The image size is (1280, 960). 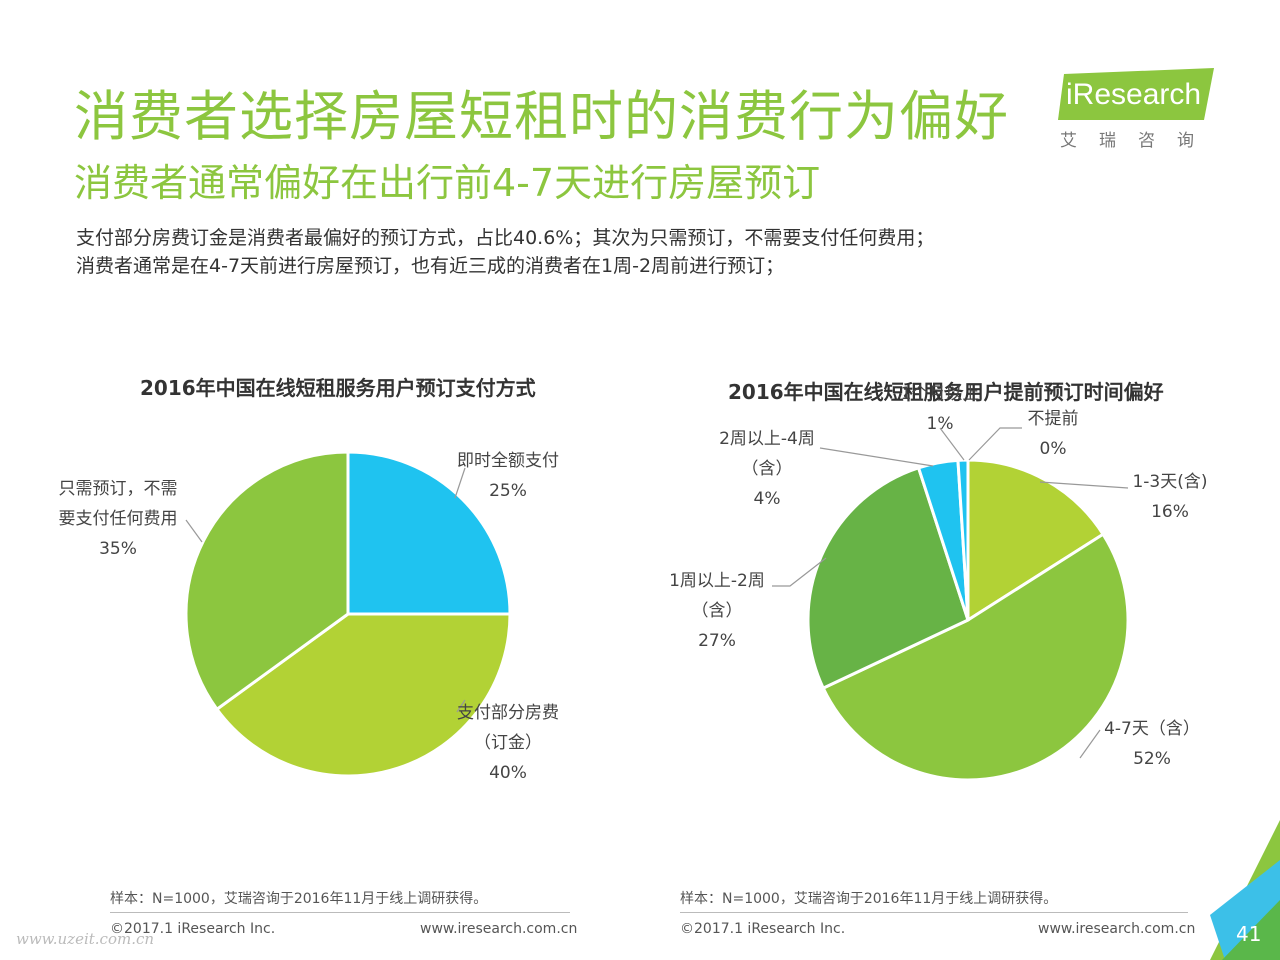 What do you see at coordinates (299, 899) in the screenshot?
I see `chart1-source-note: 样本：N=1000，艾瑞咨询于2016年11月于线上调研获得。` at bounding box center [299, 899].